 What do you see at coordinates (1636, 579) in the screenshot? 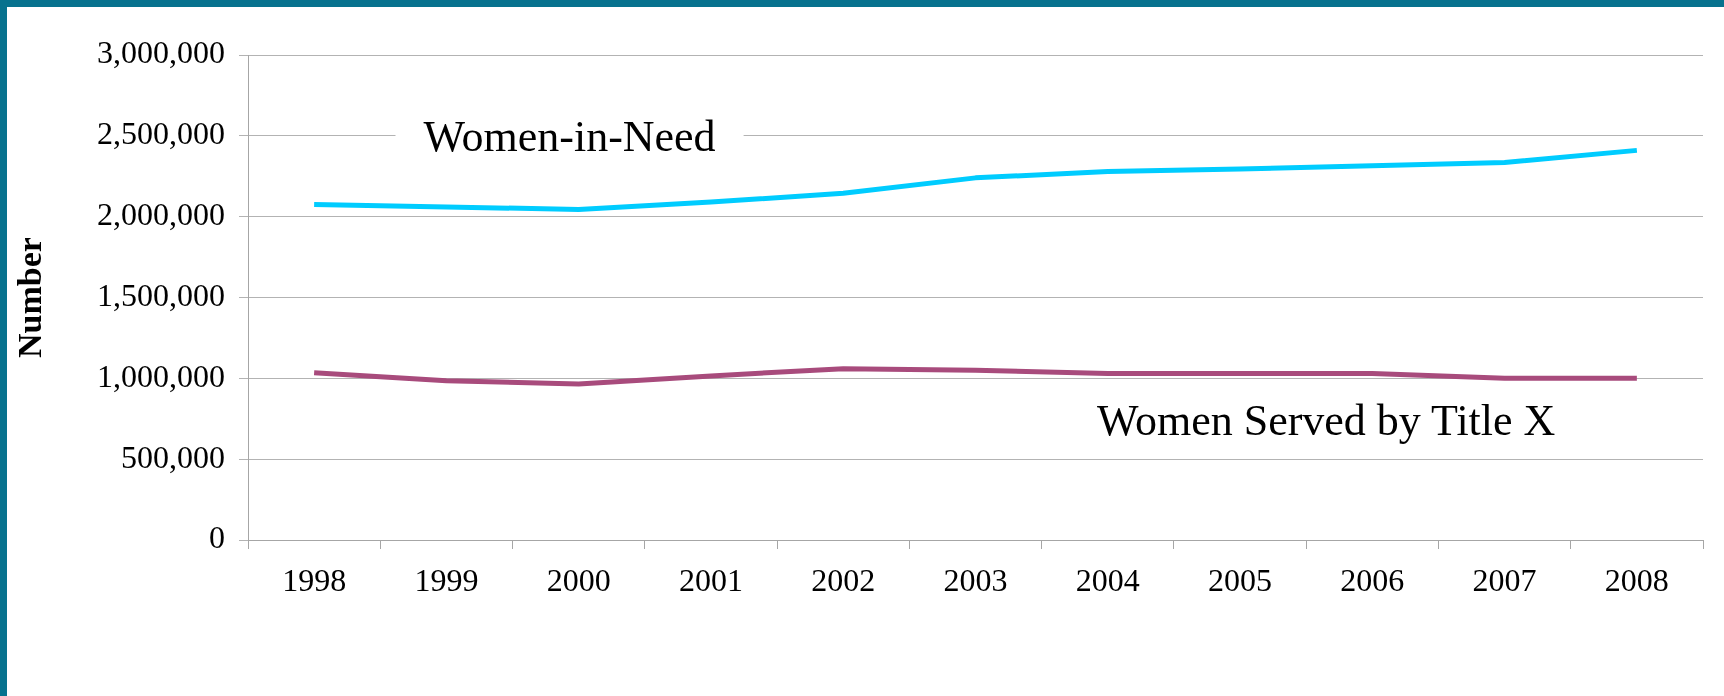
I see `x-tick-label: 2008` at bounding box center [1636, 579].